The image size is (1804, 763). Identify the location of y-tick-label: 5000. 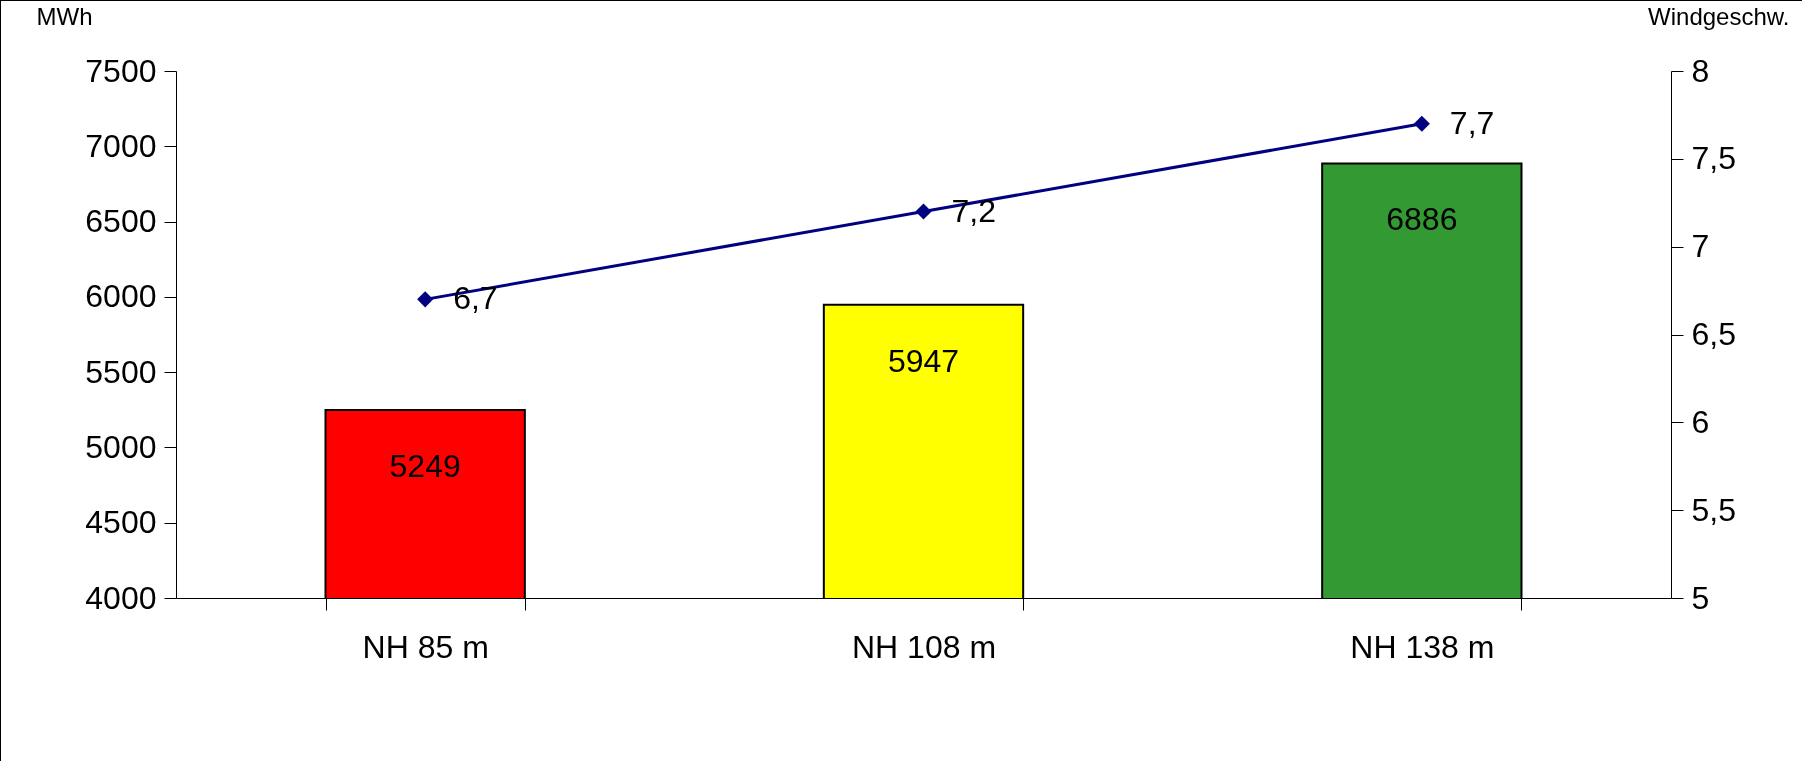
(121, 446).